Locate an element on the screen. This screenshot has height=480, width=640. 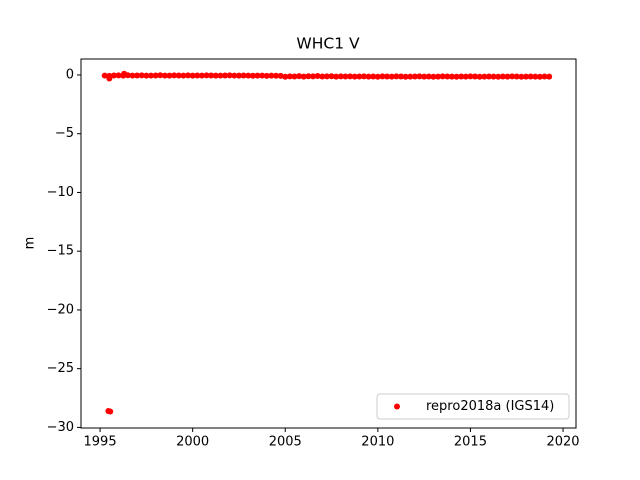
y-tick-label: −15 is located at coordinates (60, 251).